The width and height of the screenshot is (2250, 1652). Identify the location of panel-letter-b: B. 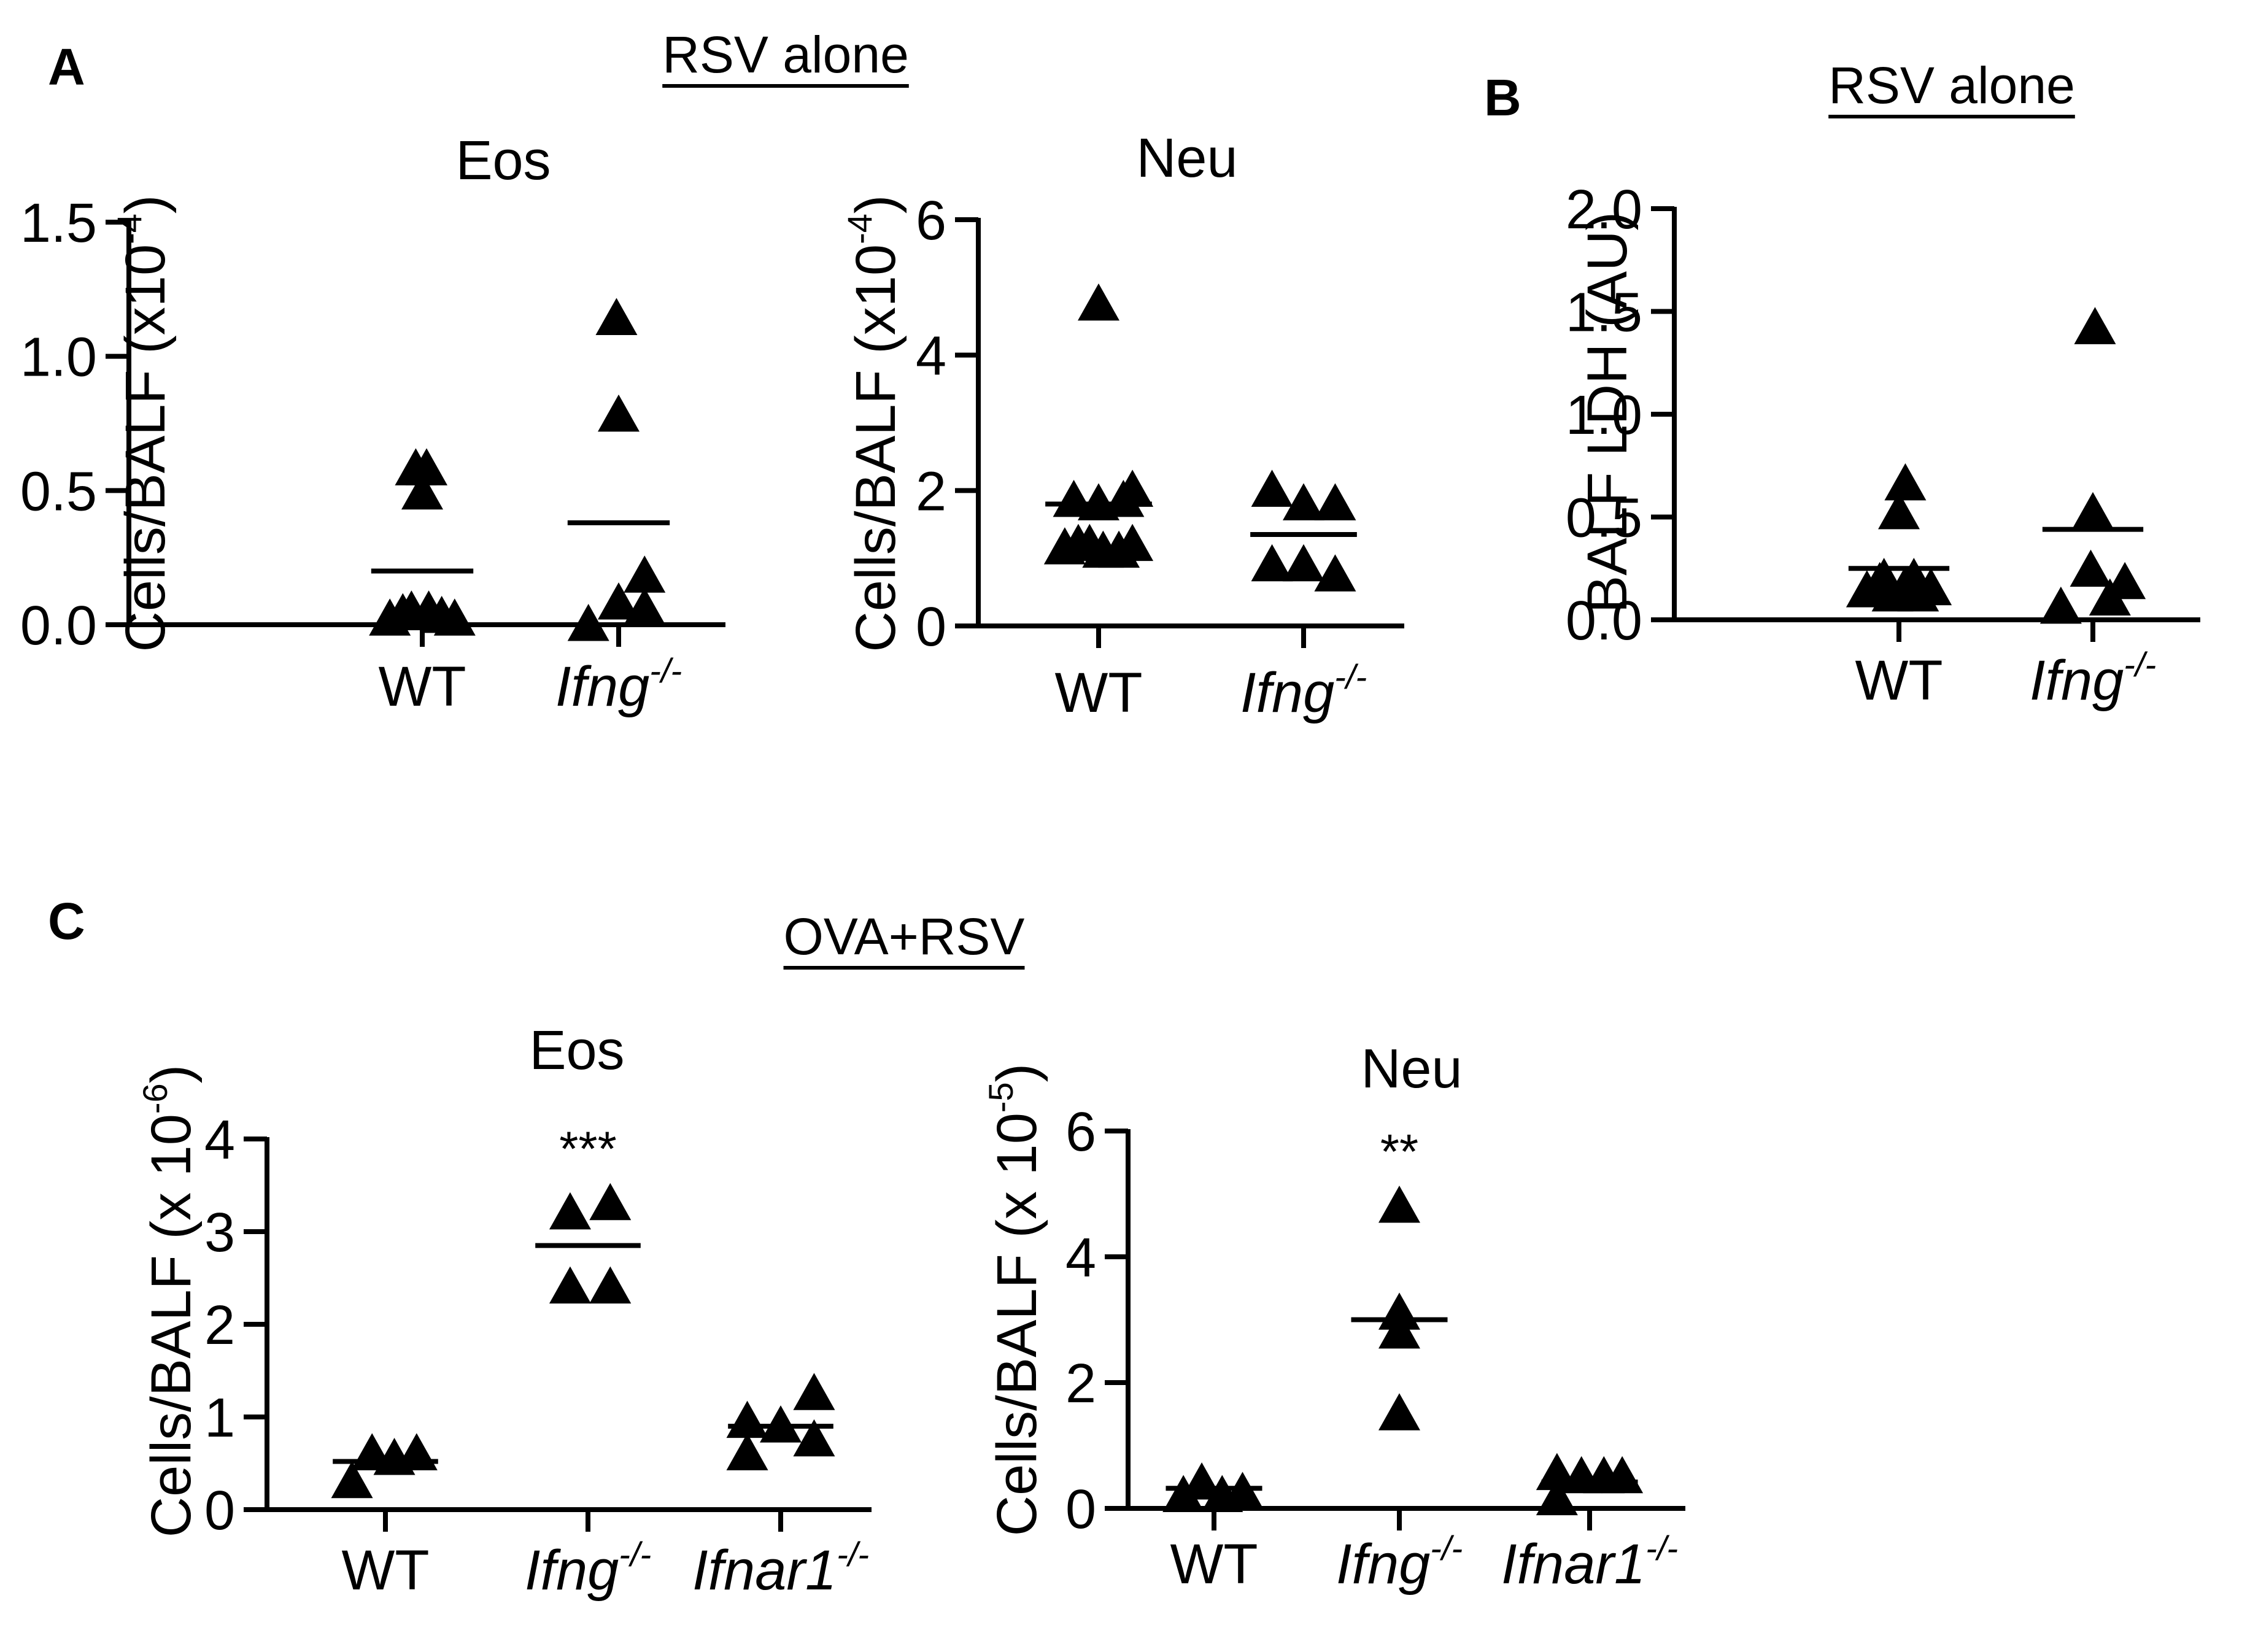
(1502, 97).